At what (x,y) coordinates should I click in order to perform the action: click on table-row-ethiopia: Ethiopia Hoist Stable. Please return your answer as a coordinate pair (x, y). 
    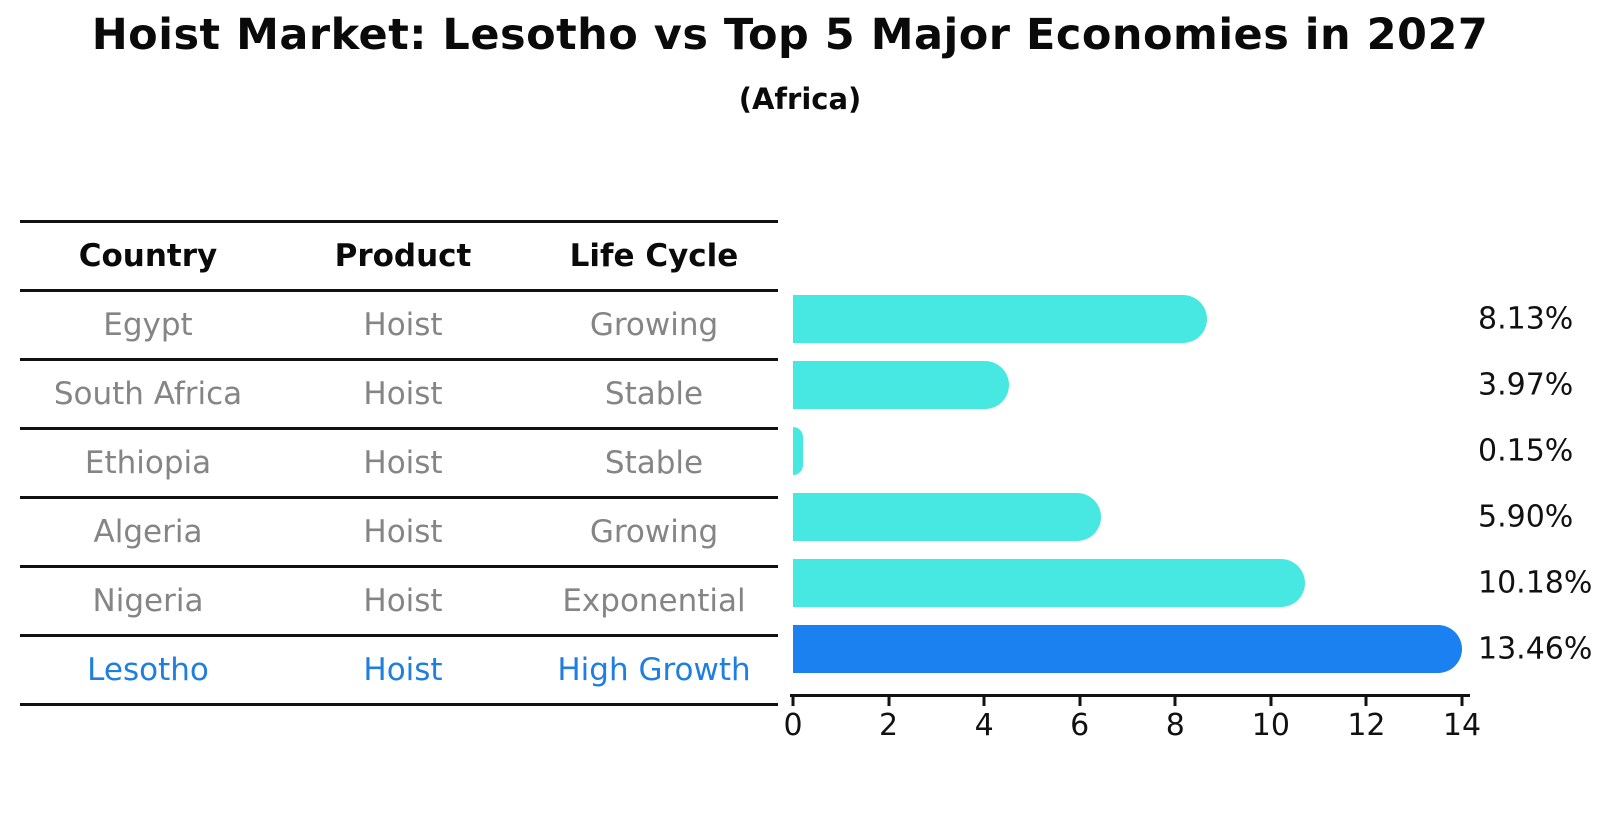
    Looking at the image, I should click on (399, 464).